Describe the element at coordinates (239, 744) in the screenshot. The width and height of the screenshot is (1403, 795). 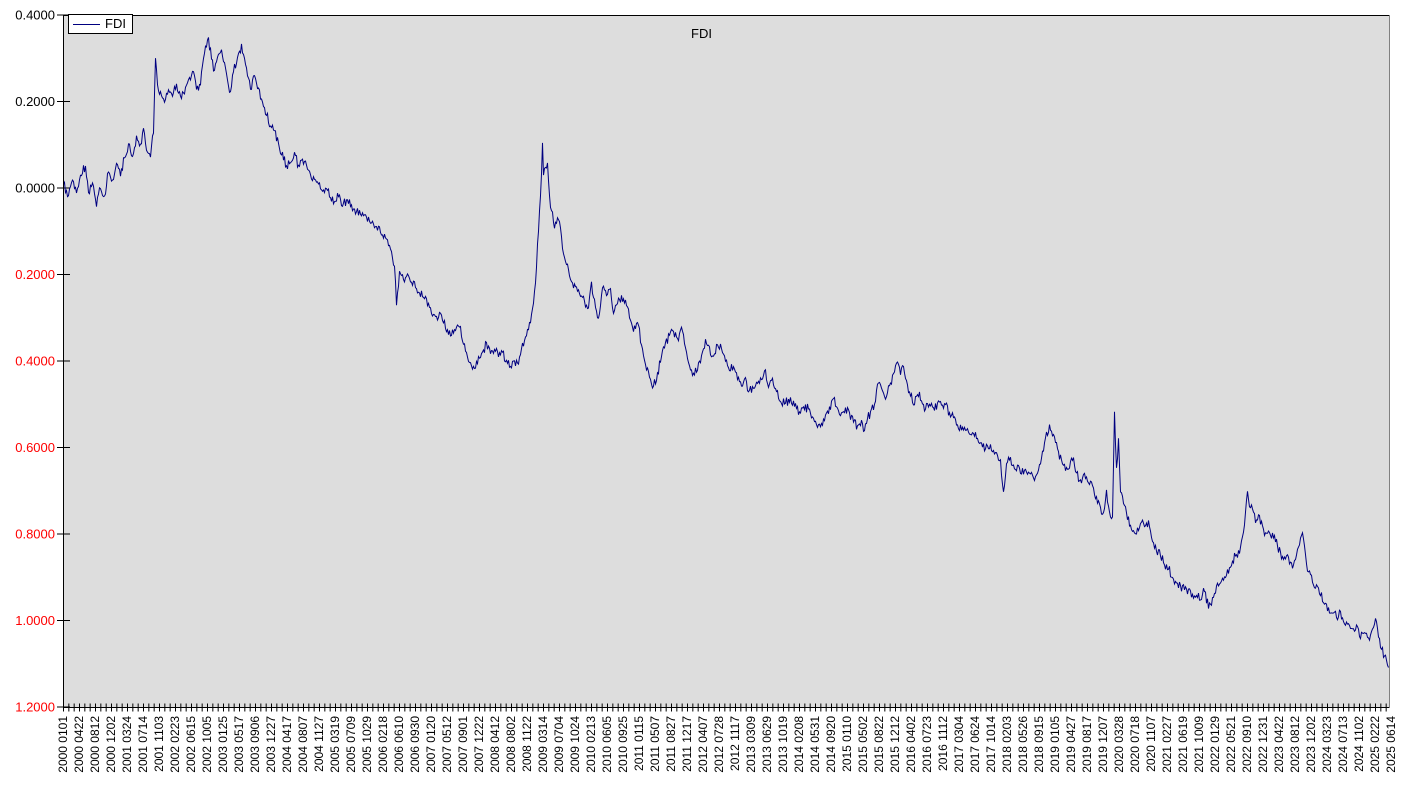
I see `x-axis-tick-label: 2003 0517` at that location.